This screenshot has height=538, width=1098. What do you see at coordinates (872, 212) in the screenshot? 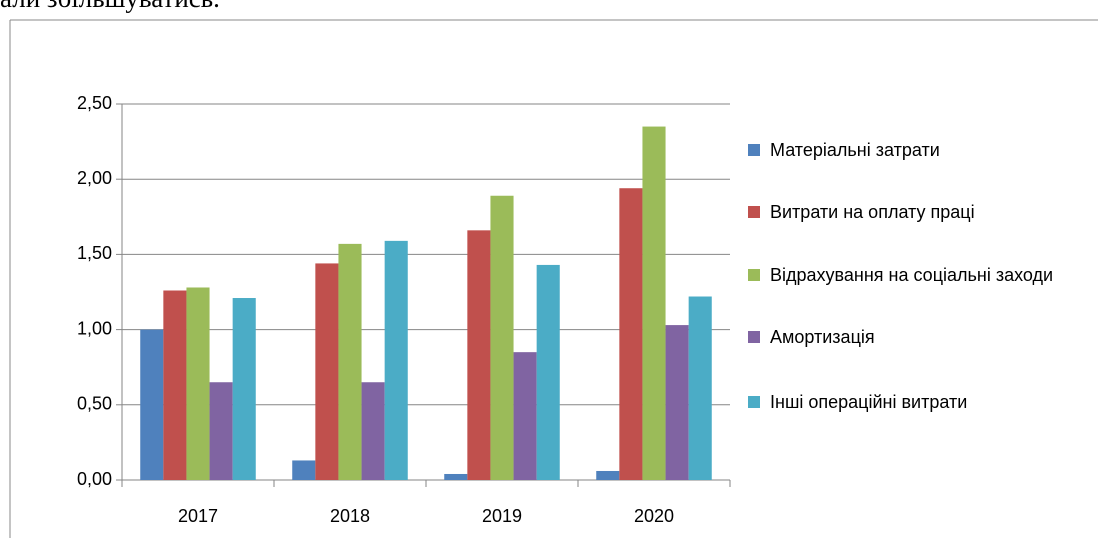
I see `legend-label: Витрати на оплату праці` at bounding box center [872, 212].